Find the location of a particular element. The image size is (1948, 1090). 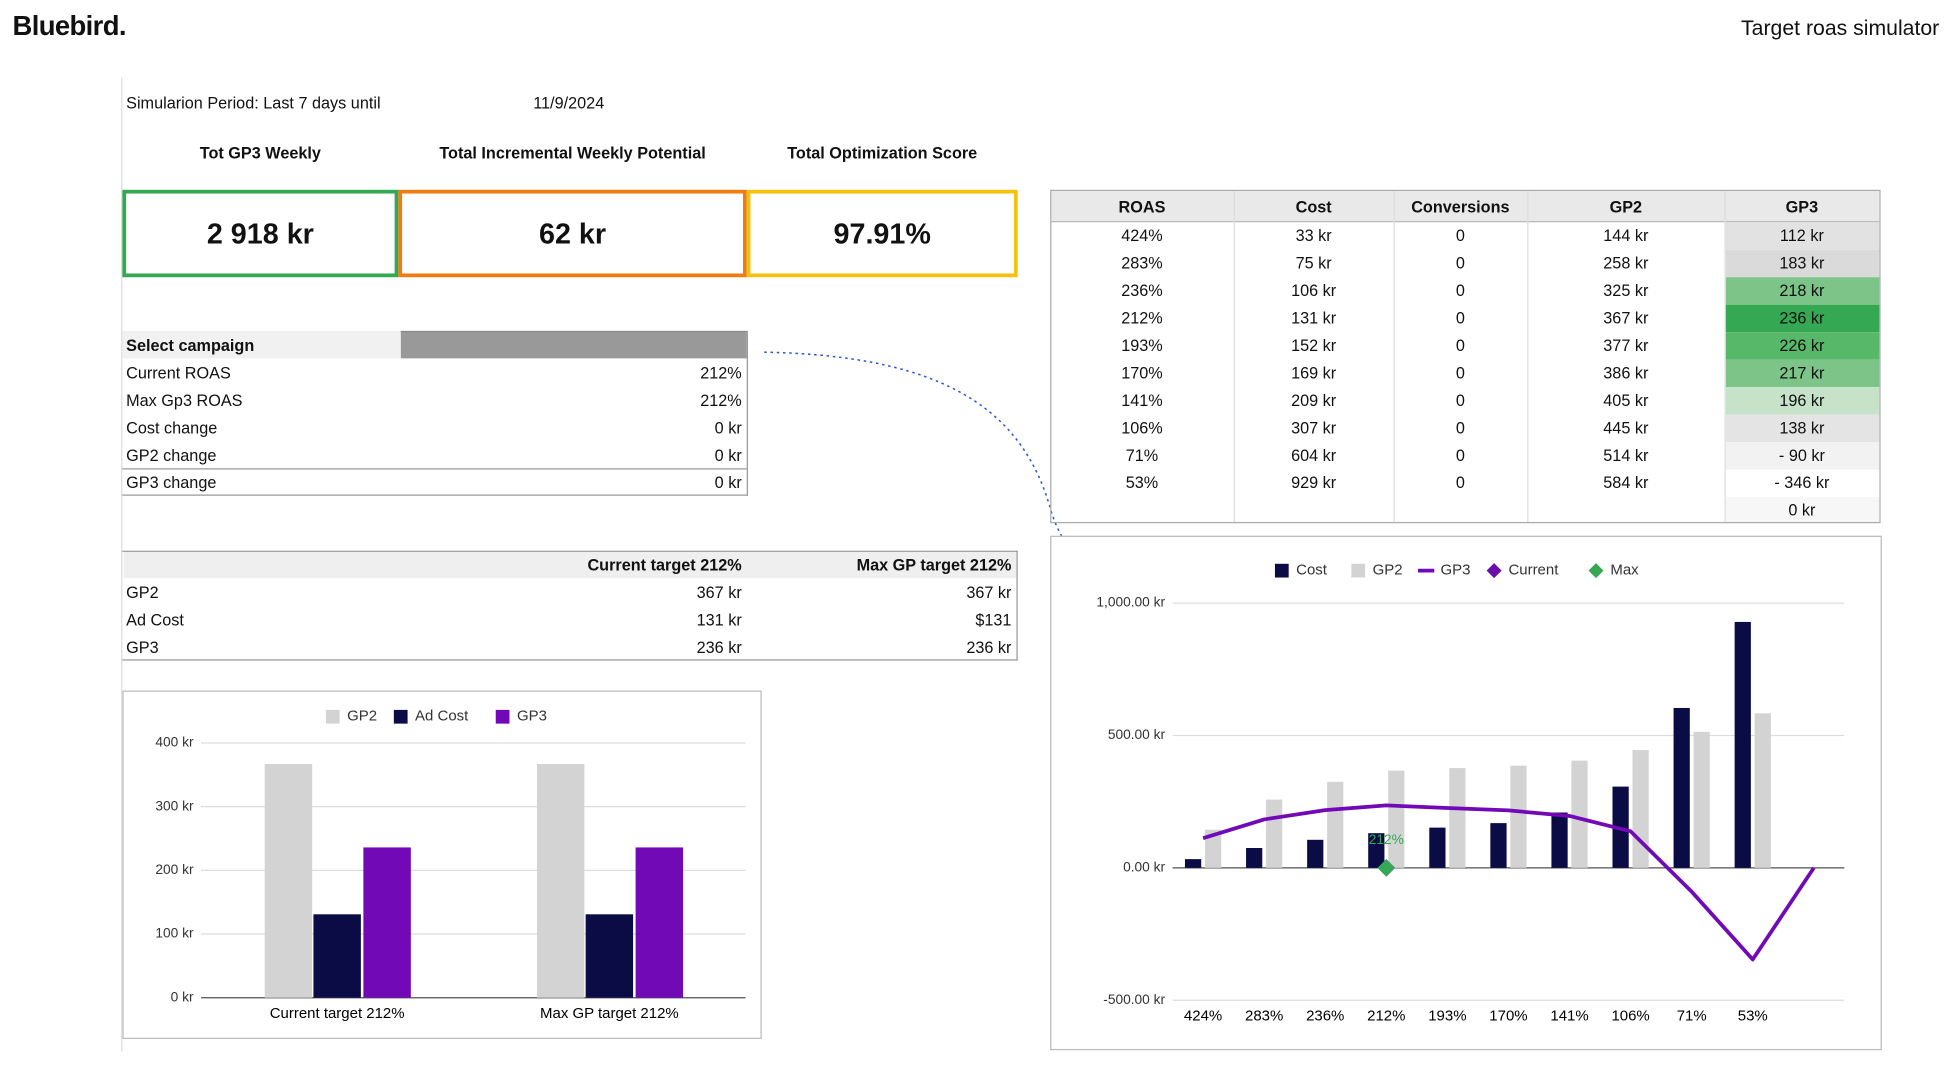

comparison-table is located at coordinates (570, 605).